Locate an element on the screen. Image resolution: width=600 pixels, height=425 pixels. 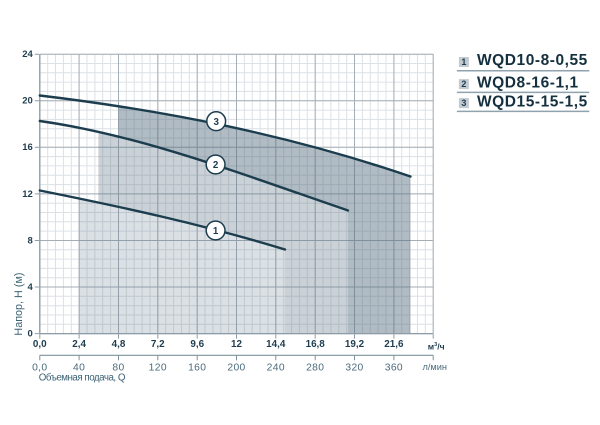
svg-text: 40 is located at coordinates (79, 367).